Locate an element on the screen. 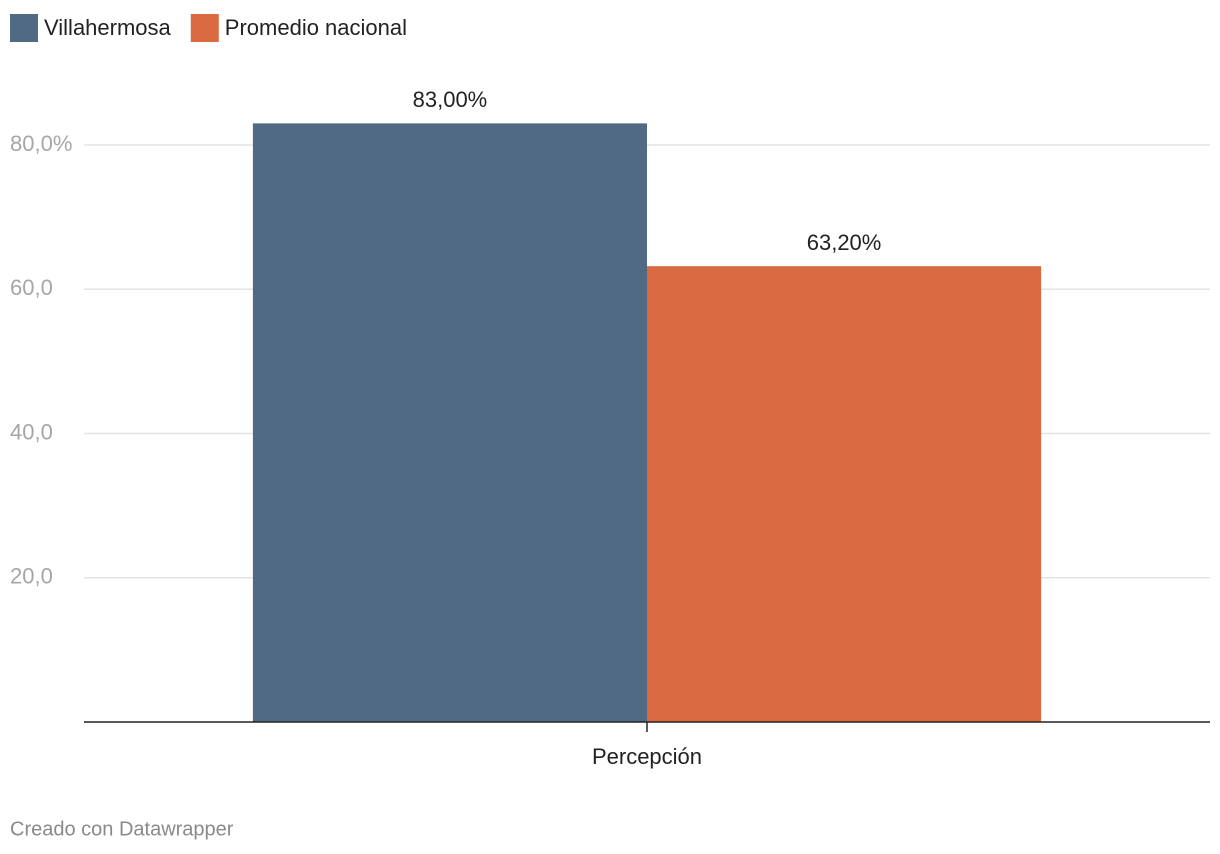 Image resolution: width=1220 pixels, height=854 pixels. legend-label: Villahermosa is located at coordinates (108, 27).